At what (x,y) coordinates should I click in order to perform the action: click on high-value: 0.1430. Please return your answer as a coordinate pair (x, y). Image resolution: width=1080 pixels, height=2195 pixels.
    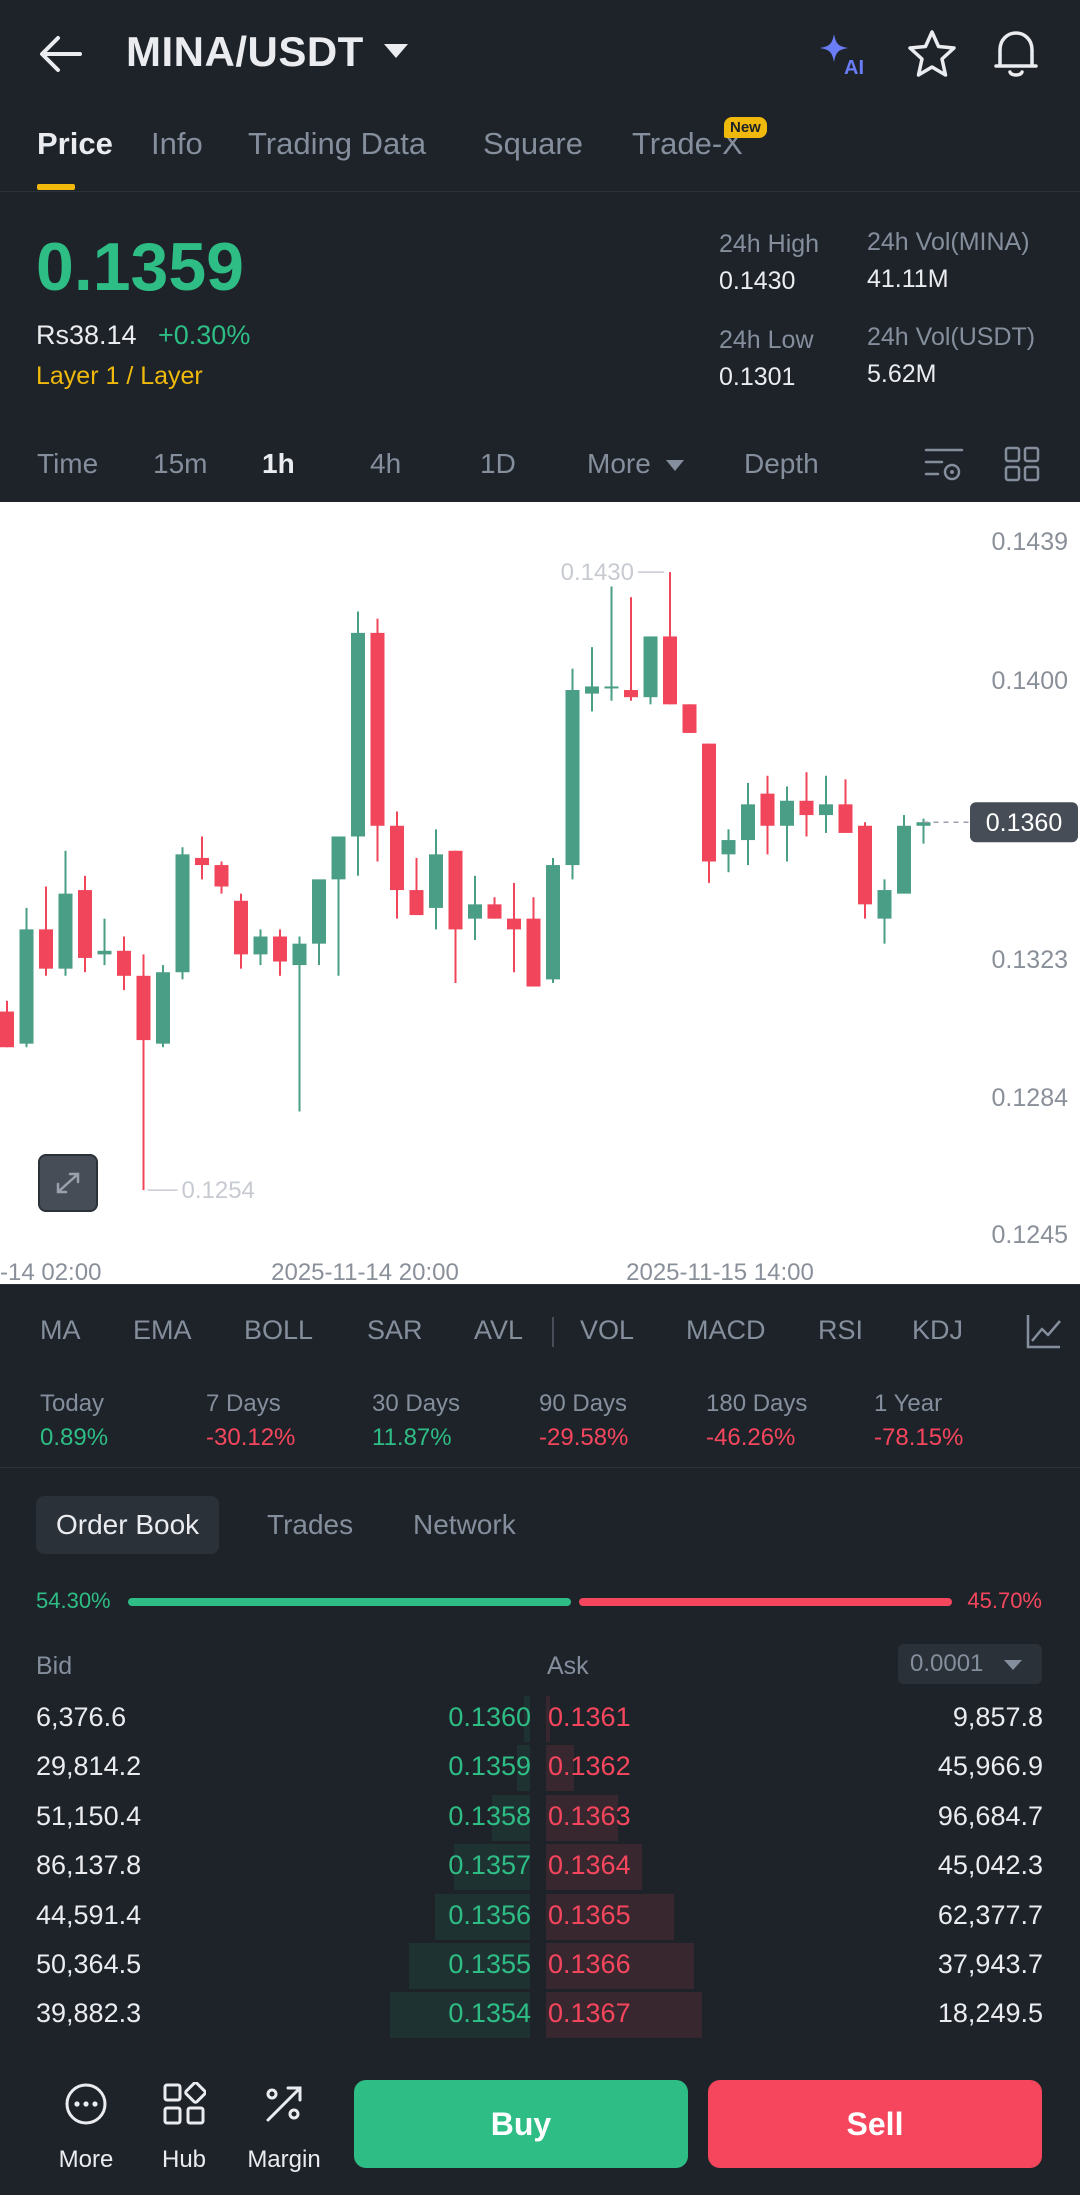
    Looking at the image, I should click on (757, 281).